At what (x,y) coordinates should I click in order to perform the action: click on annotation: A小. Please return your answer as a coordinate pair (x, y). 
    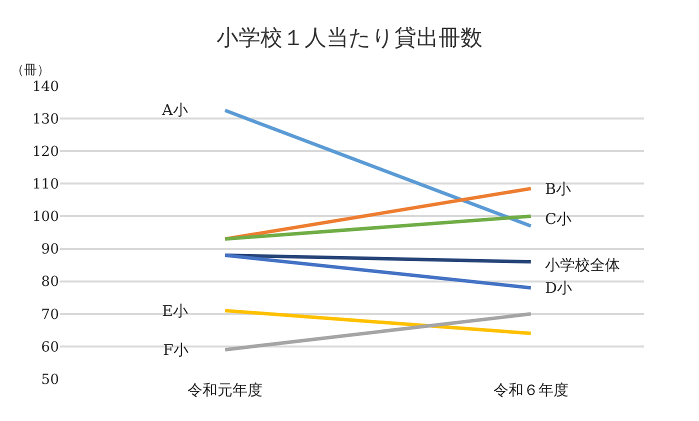
    Looking at the image, I should click on (174, 110).